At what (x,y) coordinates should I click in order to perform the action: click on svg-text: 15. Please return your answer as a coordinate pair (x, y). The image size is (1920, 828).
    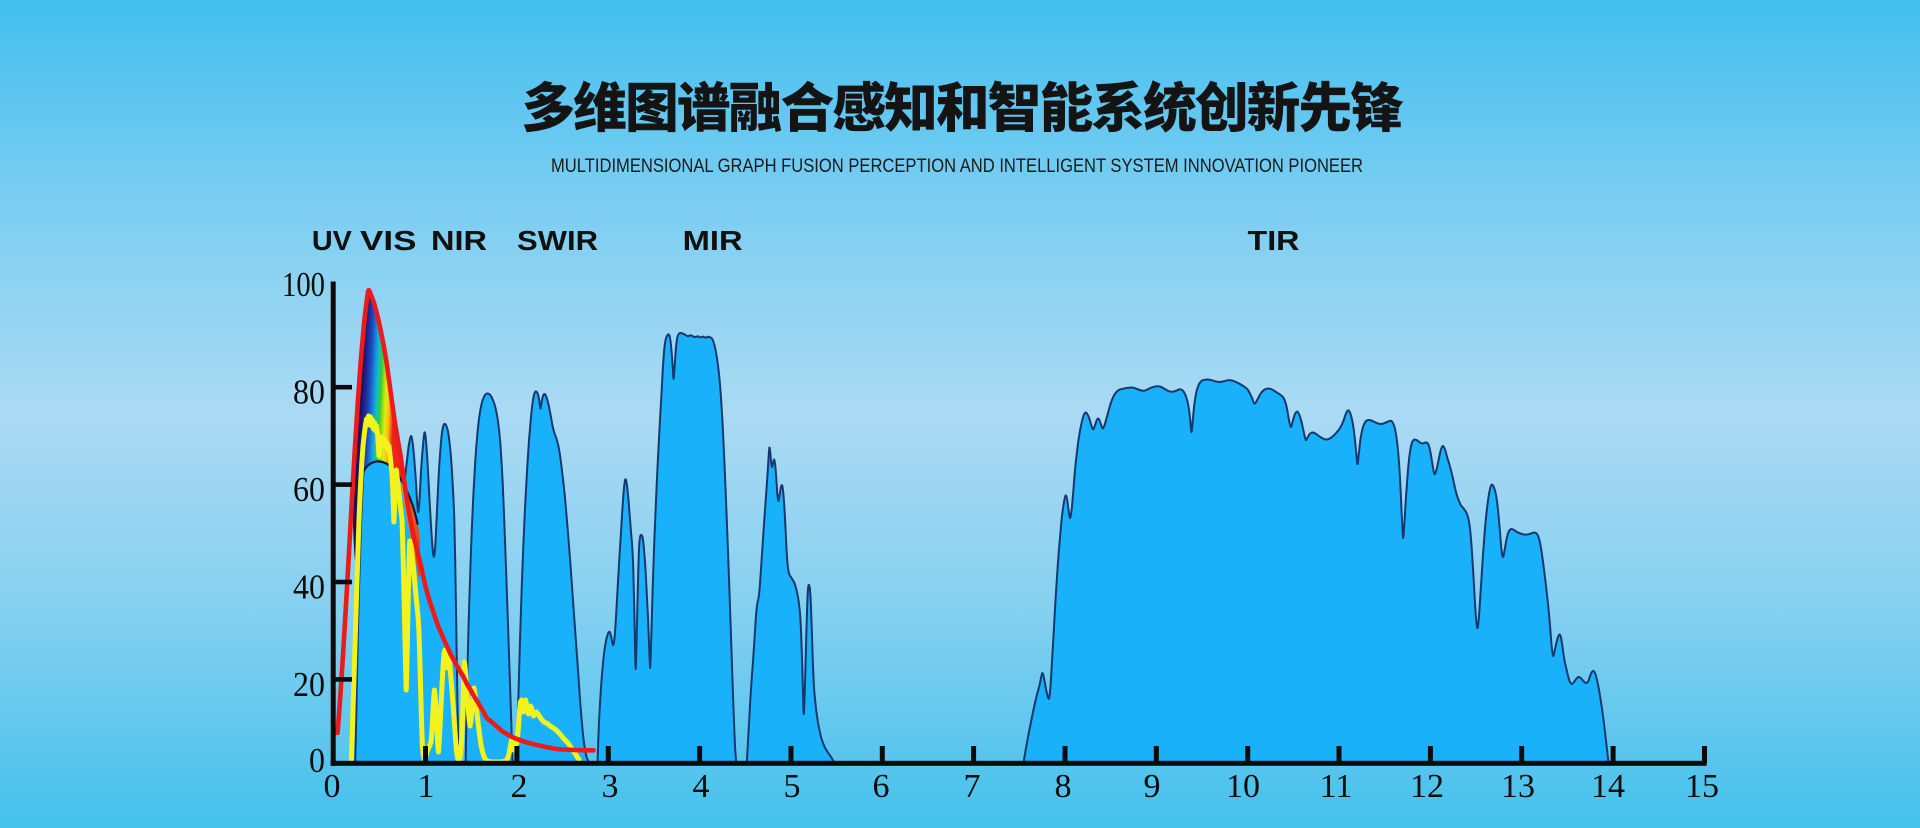
    Looking at the image, I should click on (1702, 786).